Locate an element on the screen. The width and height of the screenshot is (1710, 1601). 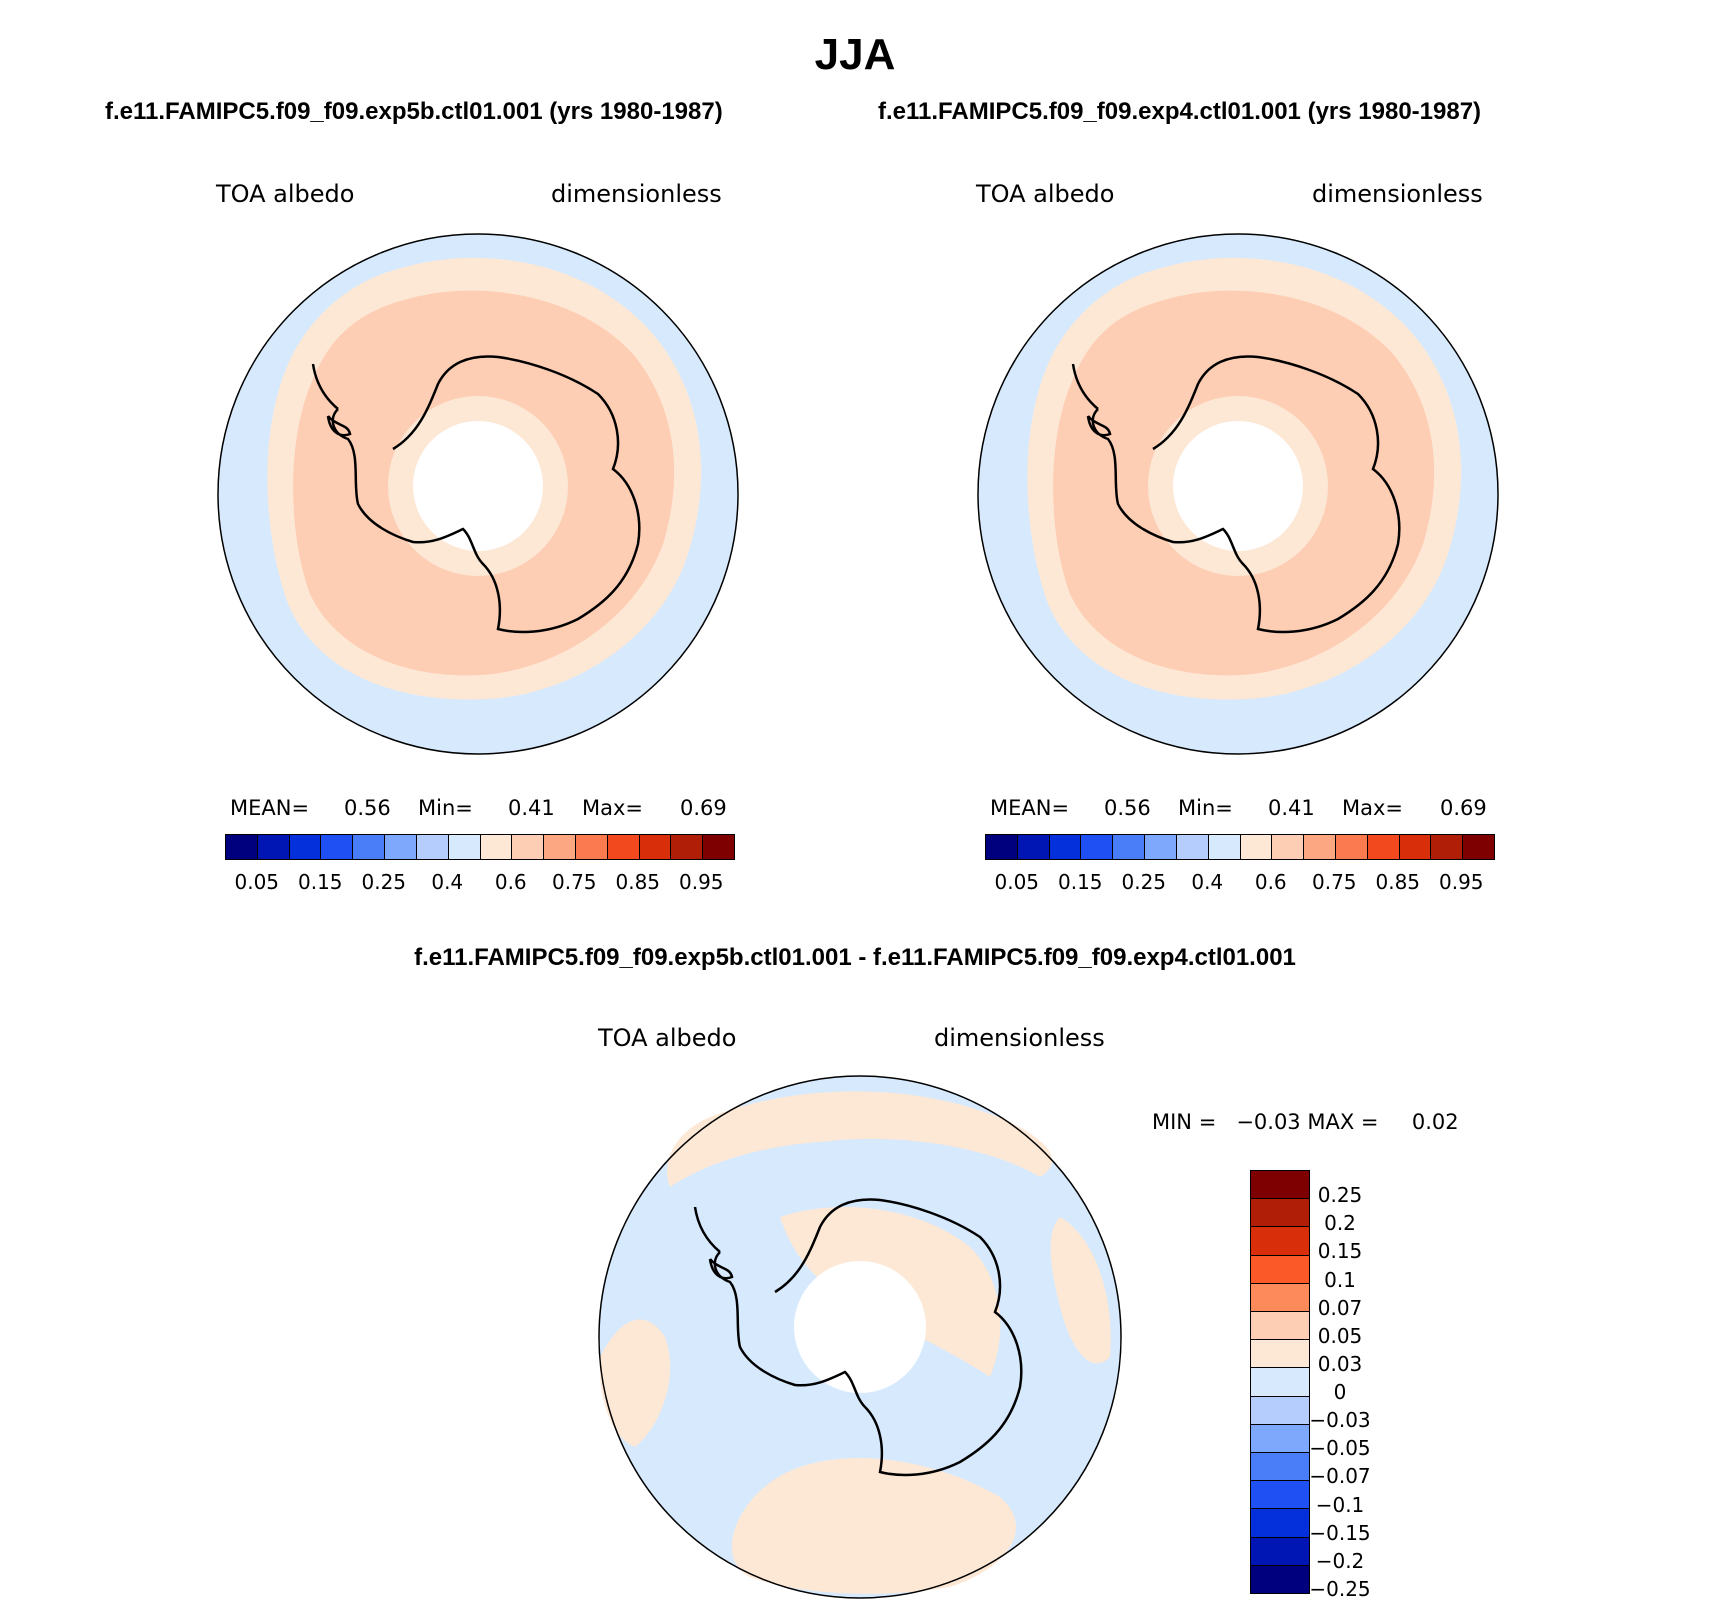
right-polar-map is located at coordinates (1238, 494).